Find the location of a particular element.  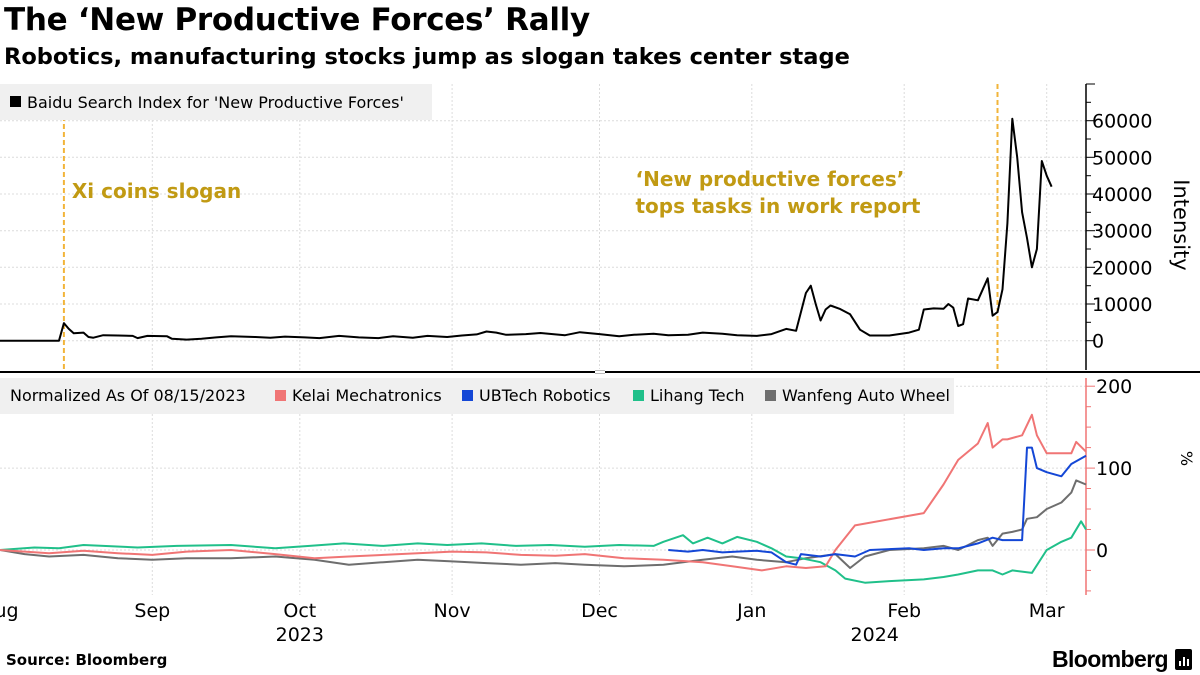

x-axis-month-label: Mar is located at coordinates (1047, 611).